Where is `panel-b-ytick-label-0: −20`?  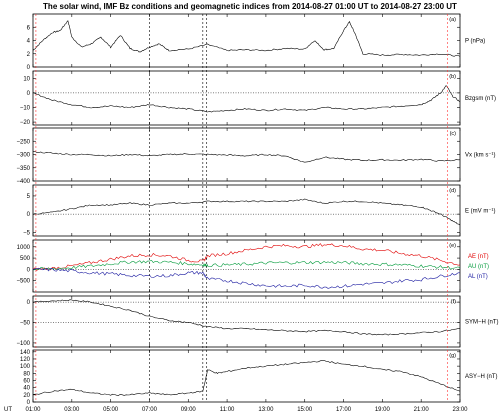
panel-b-ytick-label-0: −20 is located at coordinates (25, 123).